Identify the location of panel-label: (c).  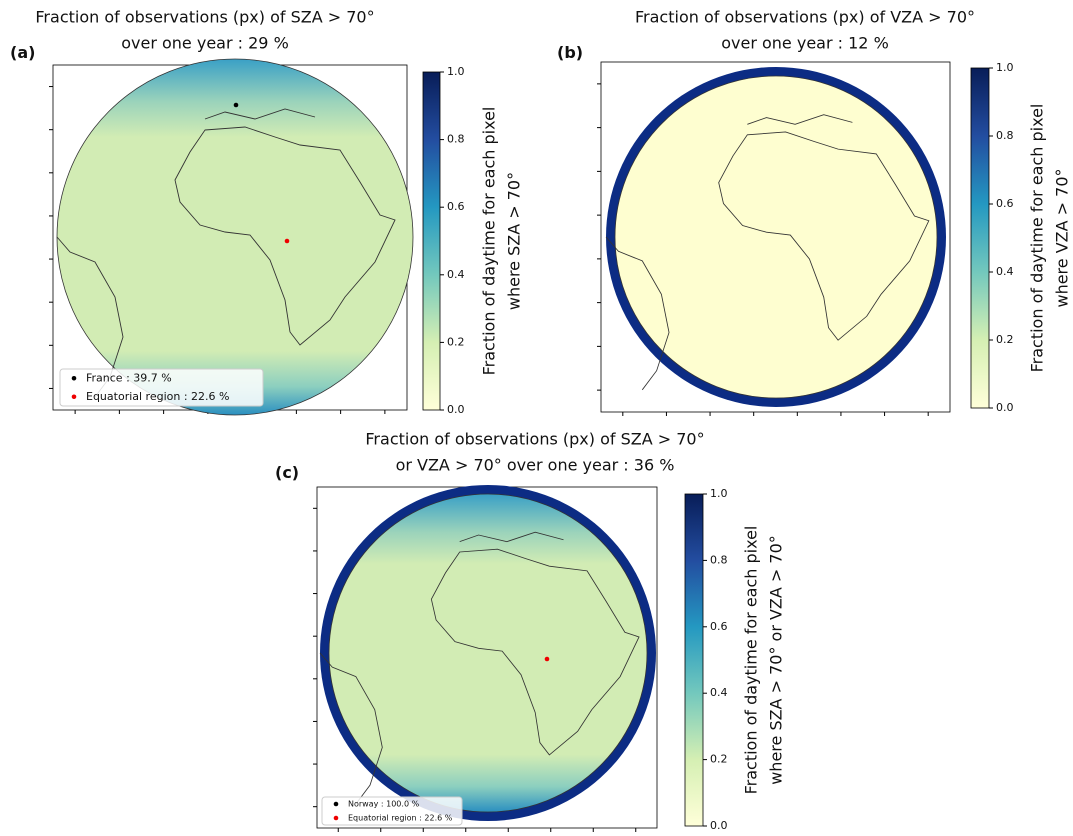
(287, 472).